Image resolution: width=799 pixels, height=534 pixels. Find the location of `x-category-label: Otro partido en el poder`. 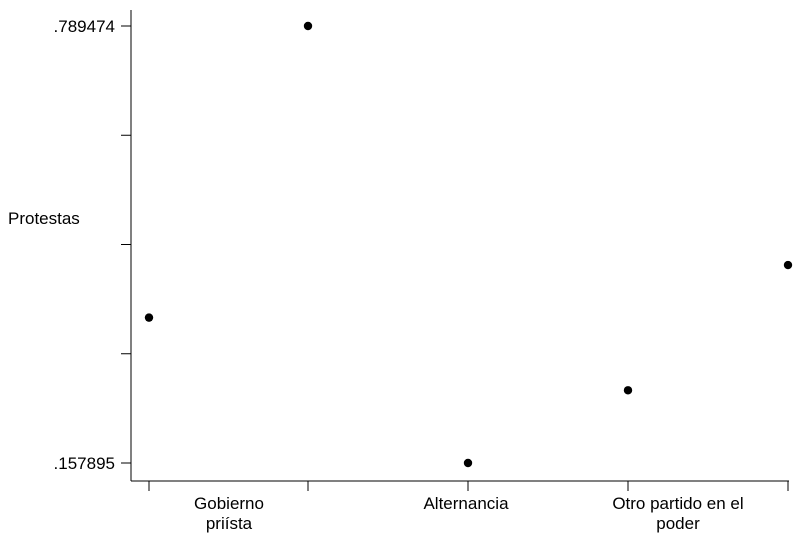

x-category-label: Otro partido en el poder is located at coordinates (677, 513).